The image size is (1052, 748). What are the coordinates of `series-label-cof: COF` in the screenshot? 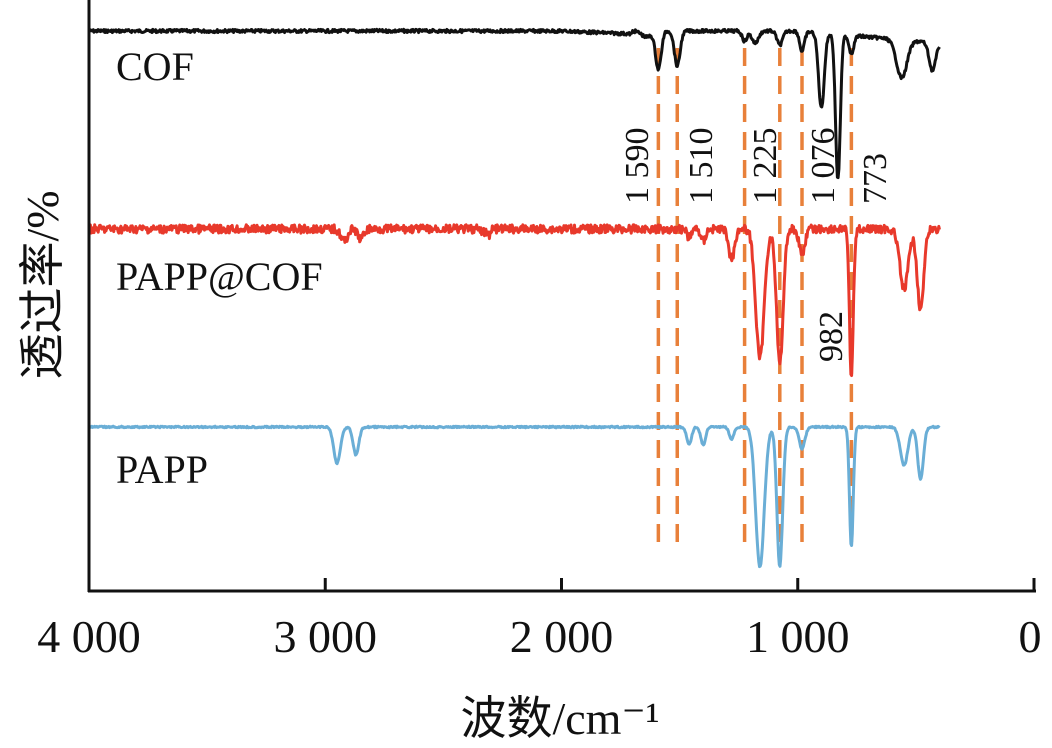 It's located at (155, 66).